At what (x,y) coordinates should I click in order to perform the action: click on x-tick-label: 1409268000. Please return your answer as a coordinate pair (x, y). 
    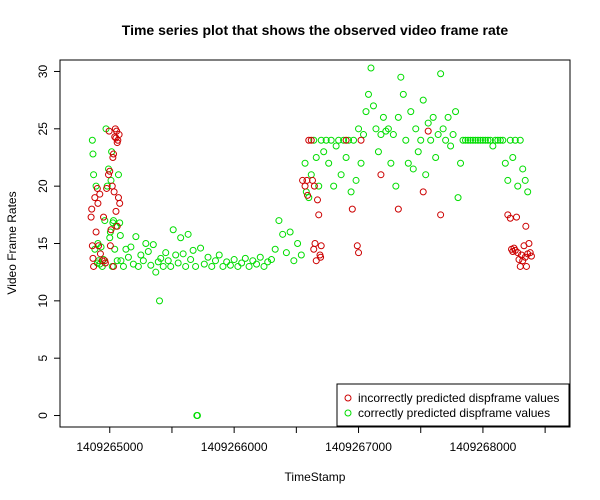
    Looking at the image, I should click on (483, 447).